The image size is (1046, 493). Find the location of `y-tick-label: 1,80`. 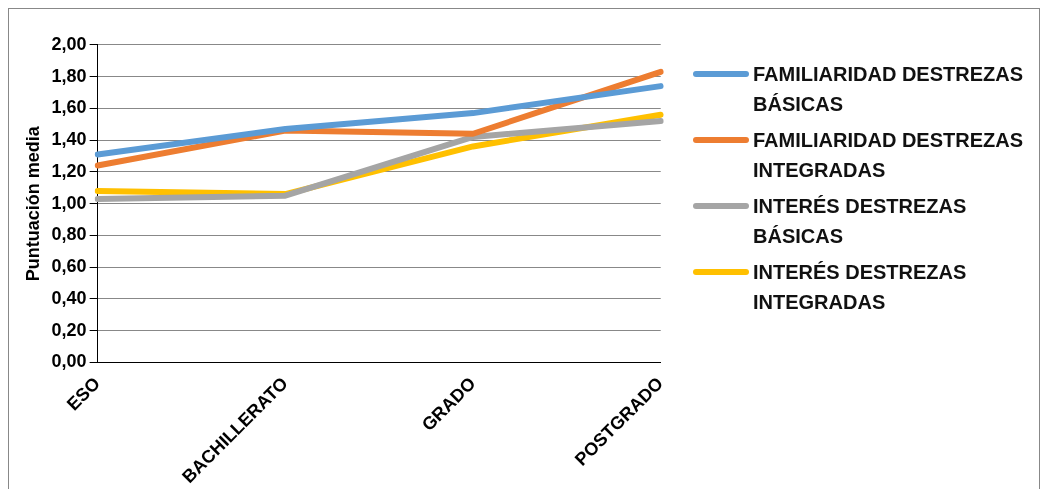

y-tick-label: 1,80 is located at coordinates (69, 75).